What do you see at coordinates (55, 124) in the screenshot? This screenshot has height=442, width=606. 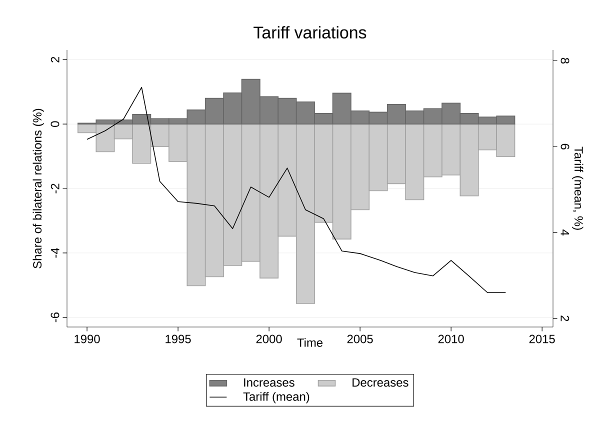 I see `y-tick-label: 0` at bounding box center [55, 124].